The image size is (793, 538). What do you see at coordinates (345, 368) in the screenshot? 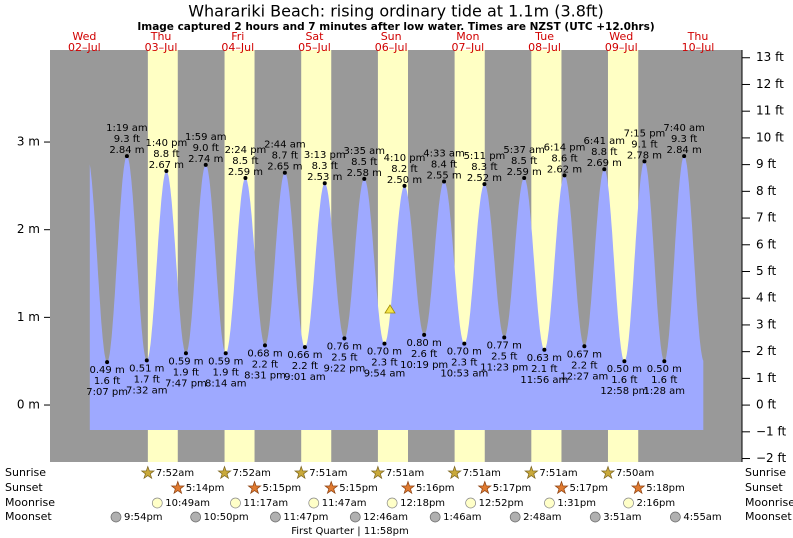
I see `tide-time: 9:22 pm` at bounding box center [345, 368].